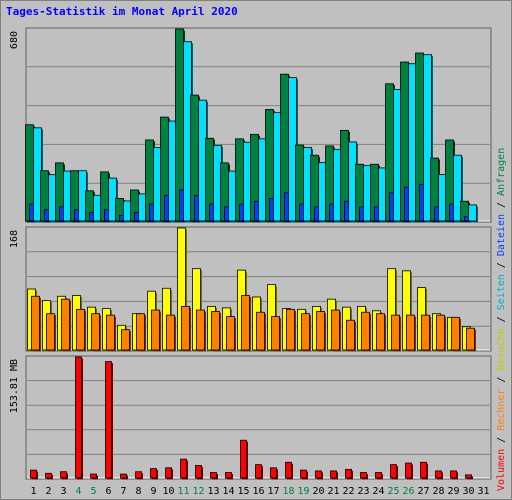 This screenshot has height=500, width=512. What do you see at coordinates (273, 491) in the screenshot?
I see `x-tick-label-day-17: 17` at bounding box center [273, 491].